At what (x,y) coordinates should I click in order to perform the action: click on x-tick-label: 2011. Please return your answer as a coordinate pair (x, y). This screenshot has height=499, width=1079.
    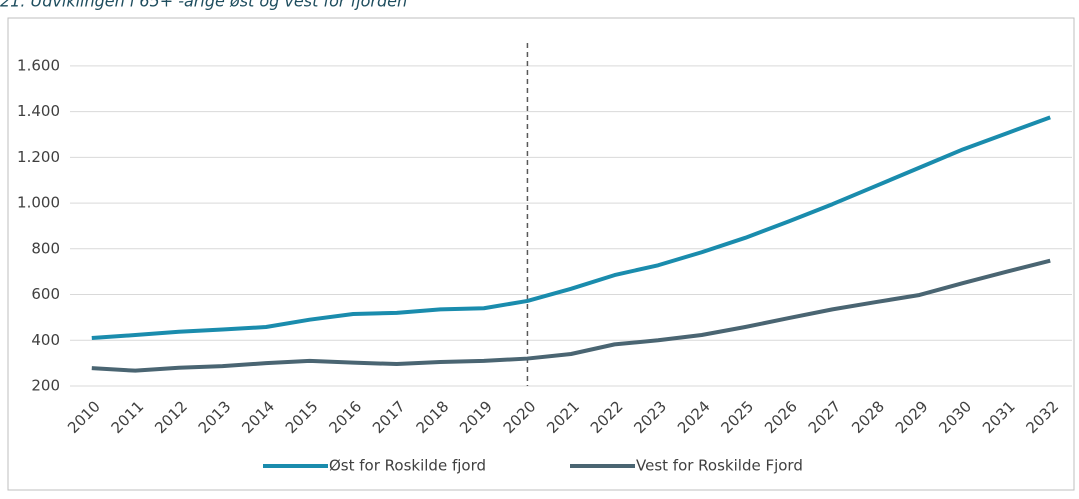
    Looking at the image, I should click on (128, 417).